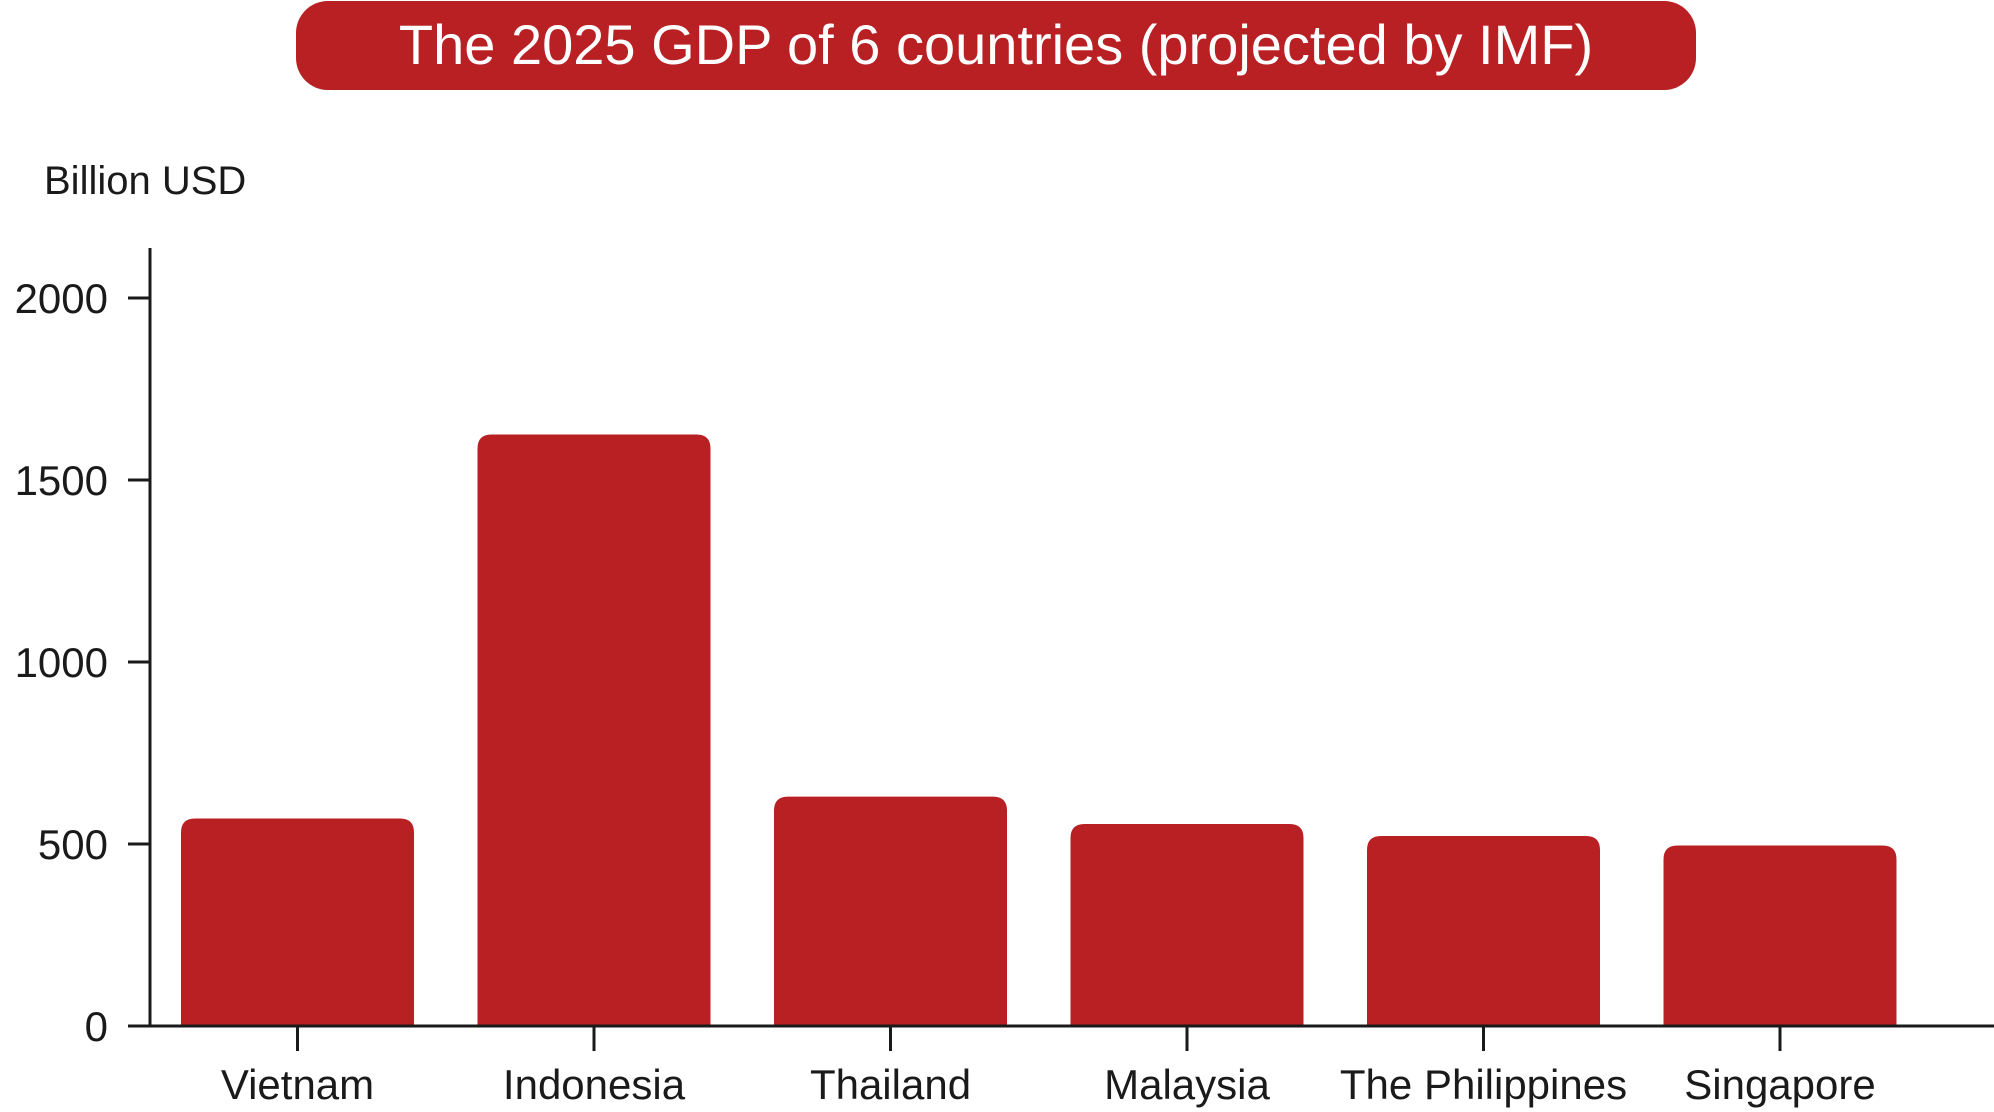 This screenshot has width=1994, height=1112. I want to click on bar-malaysia, so click(1187, 924).